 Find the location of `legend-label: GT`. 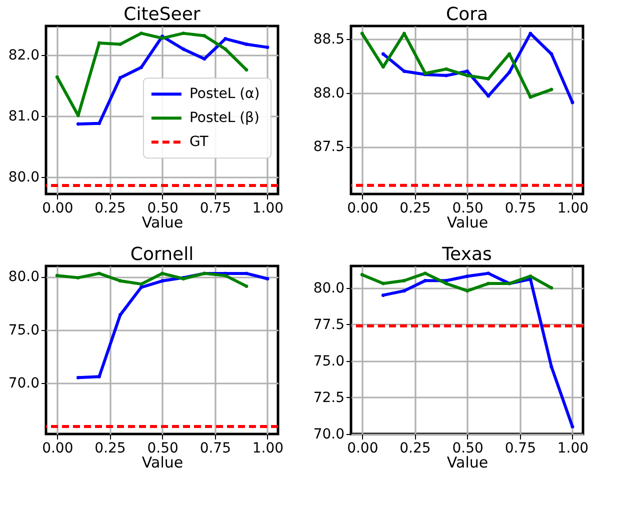

legend-label: GT is located at coordinates (199, 142).